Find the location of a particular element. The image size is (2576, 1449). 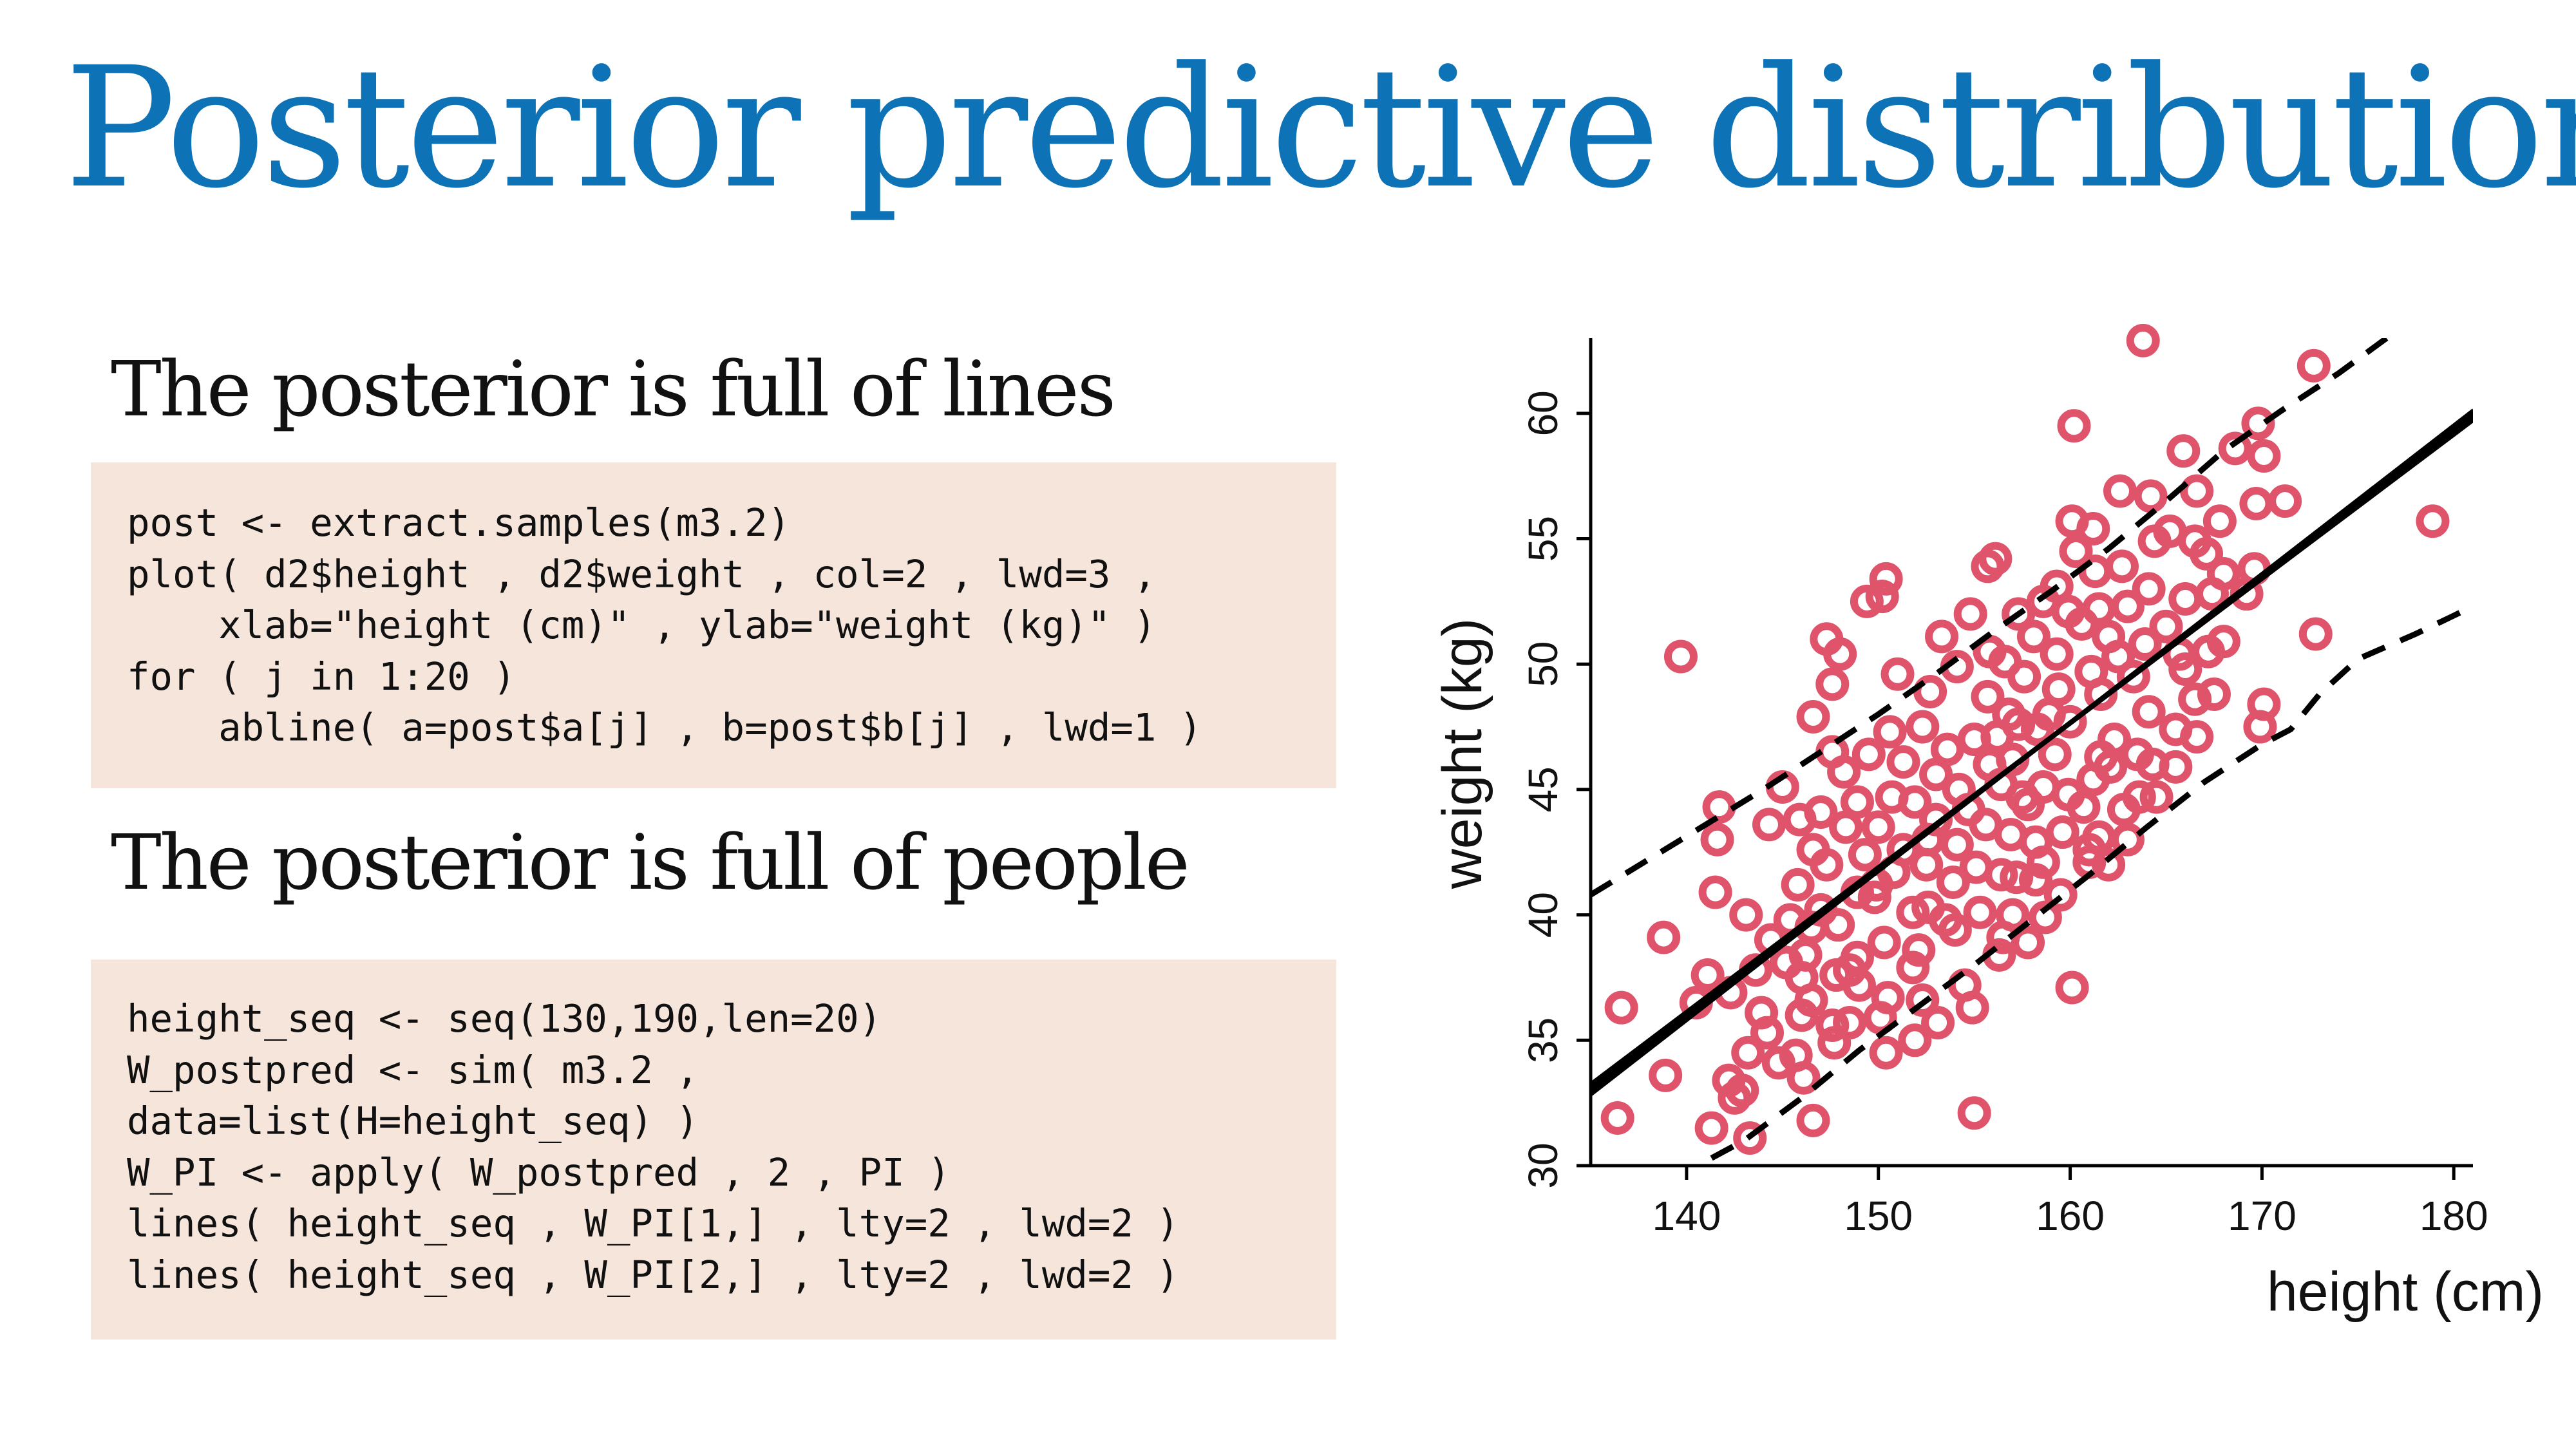

section-heading-people: The posterior is full of people is located at coordinates (651, 862).